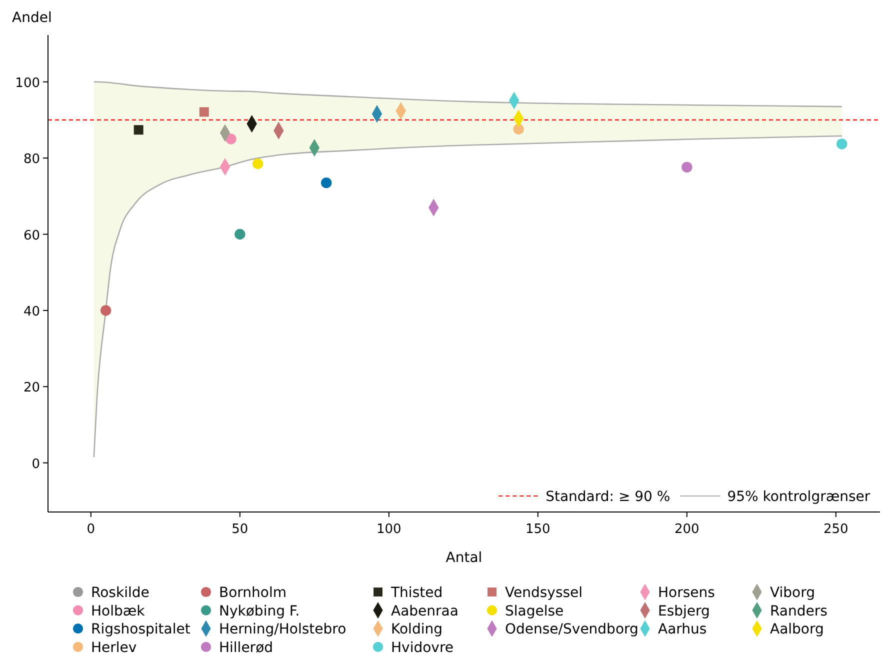 The height and width of the screenshot is (657, 882). Describe the element at coordinates (31, 312) in the screenshot. I see `y-tick-label: 40` at that location.